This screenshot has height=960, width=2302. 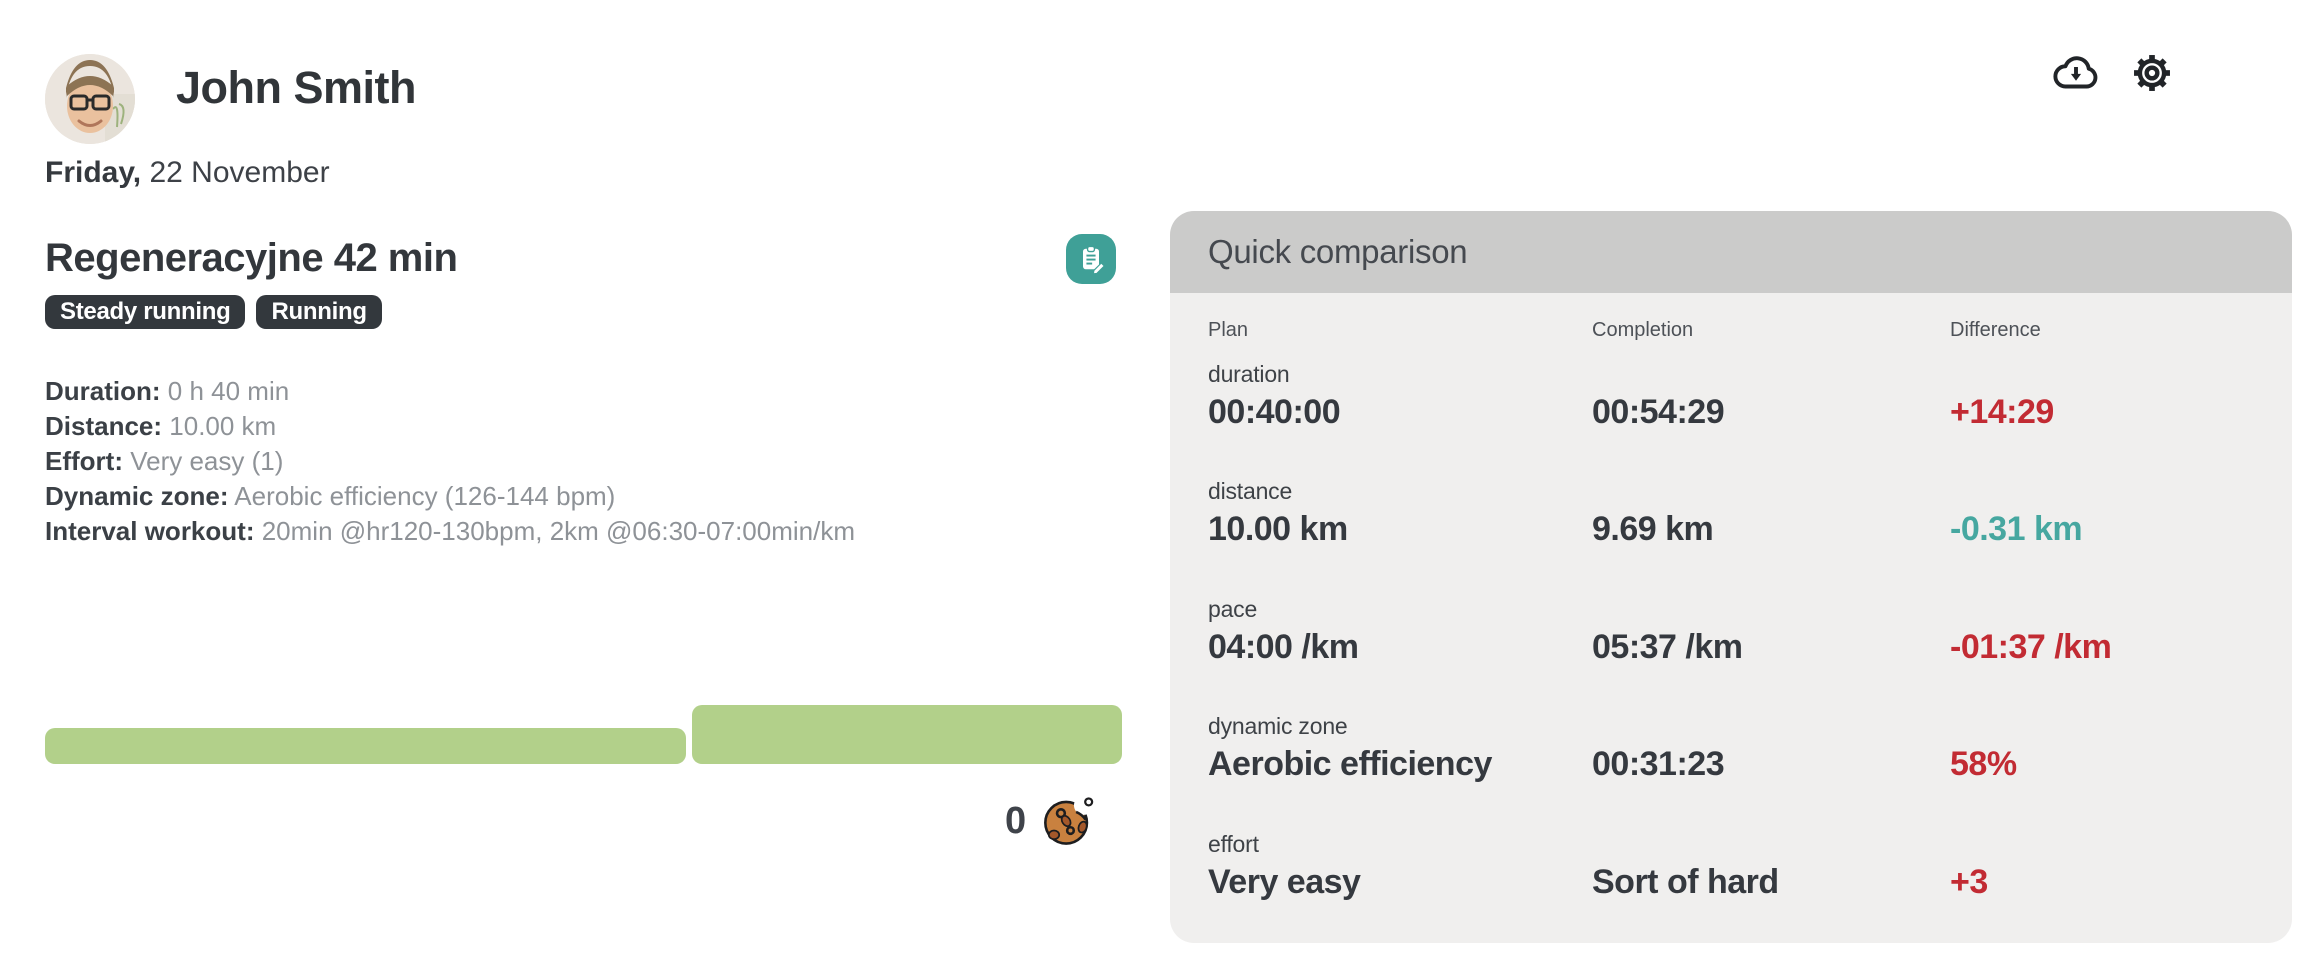 I want to click on plan-value: Aerobic efficiency, so click(x=1350, y=764).